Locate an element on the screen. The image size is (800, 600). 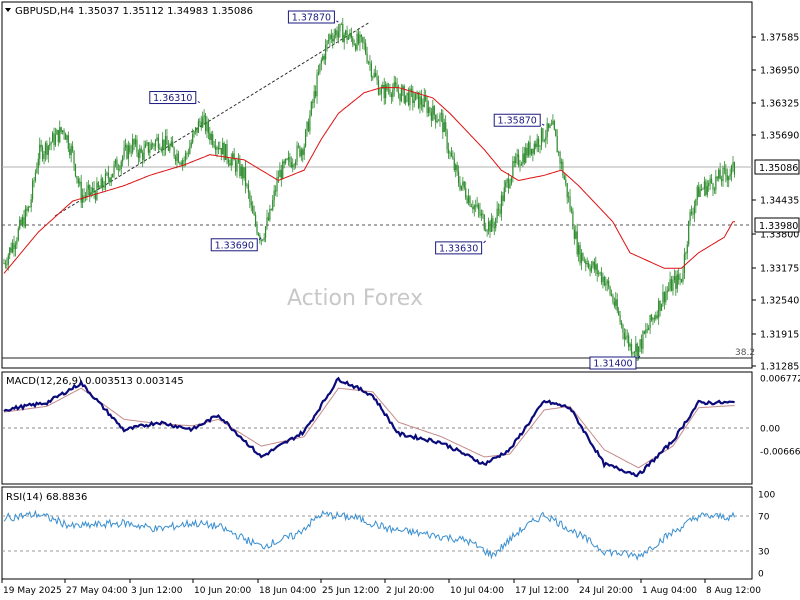
time-tick-label: 2 Jul 20:00 is located at coordinates (410, 591).